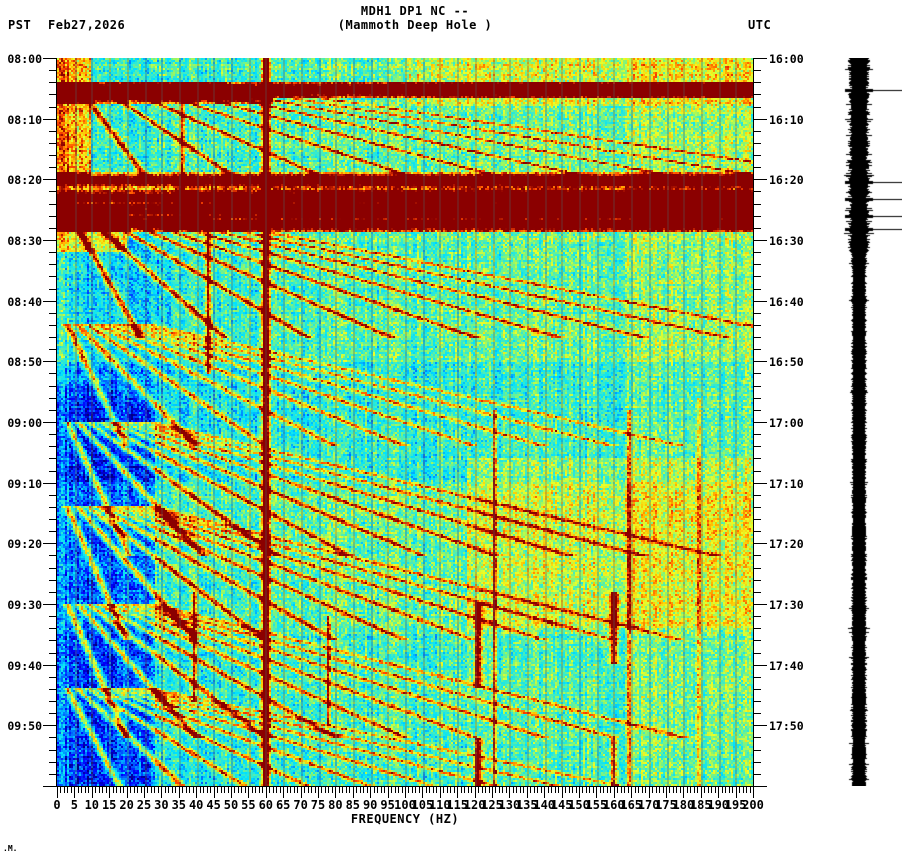 The width and height of the screenshot is (902, 864). What do you see at coordinates (248, 805) in the screenshot?
I see `frequency-label: 55` at bounding box center [248, 805].